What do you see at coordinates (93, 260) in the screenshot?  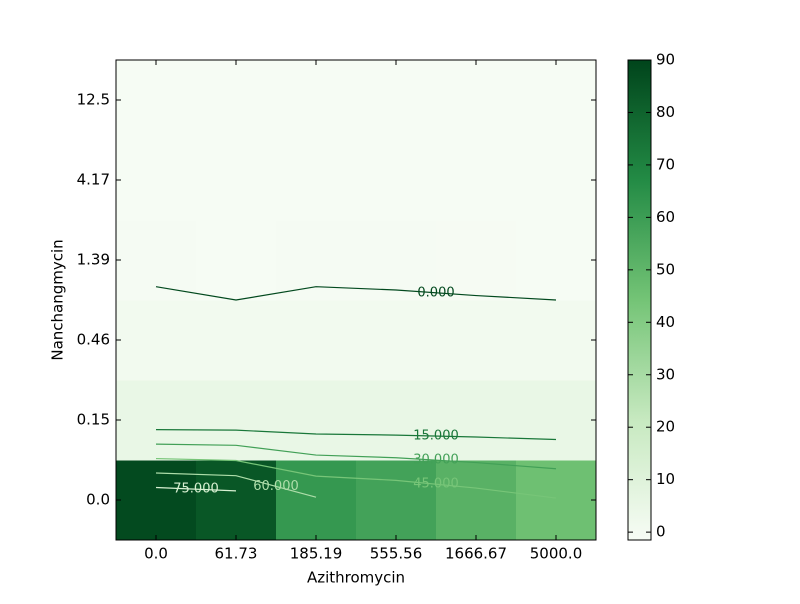 I see `y-tick-label: 1.39` at bounding box center [93, 260].